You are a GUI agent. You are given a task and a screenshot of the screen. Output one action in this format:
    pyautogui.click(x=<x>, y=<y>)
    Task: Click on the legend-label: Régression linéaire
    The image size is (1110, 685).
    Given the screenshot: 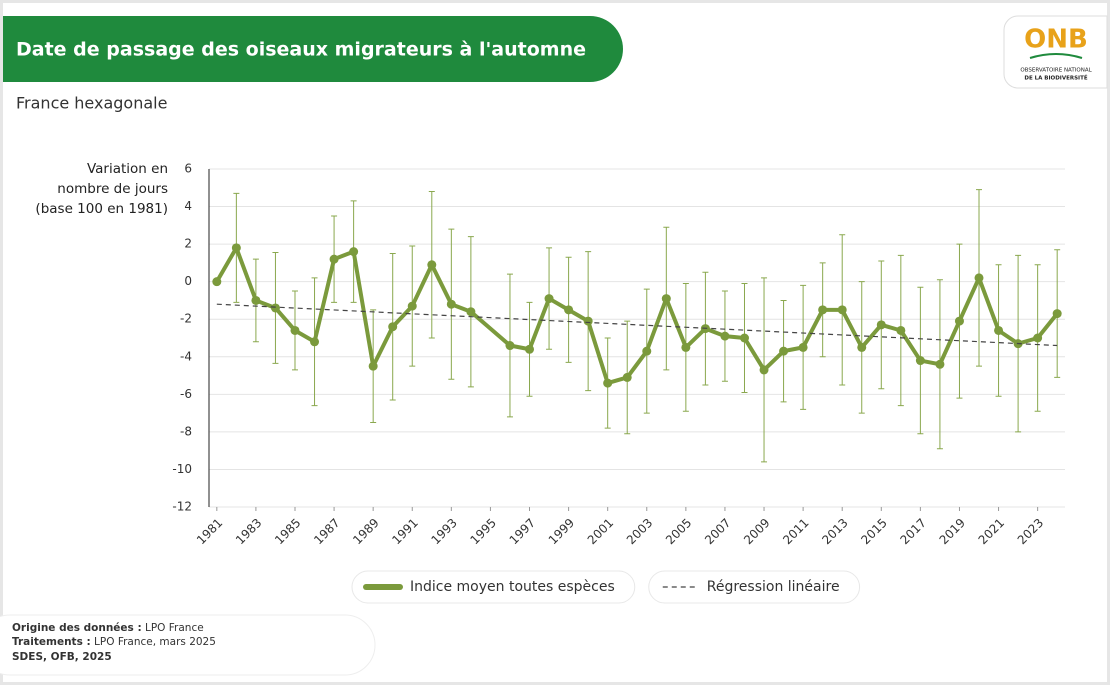 What is the action you would take?
    pyautogui.click(x=773, y=587)
    